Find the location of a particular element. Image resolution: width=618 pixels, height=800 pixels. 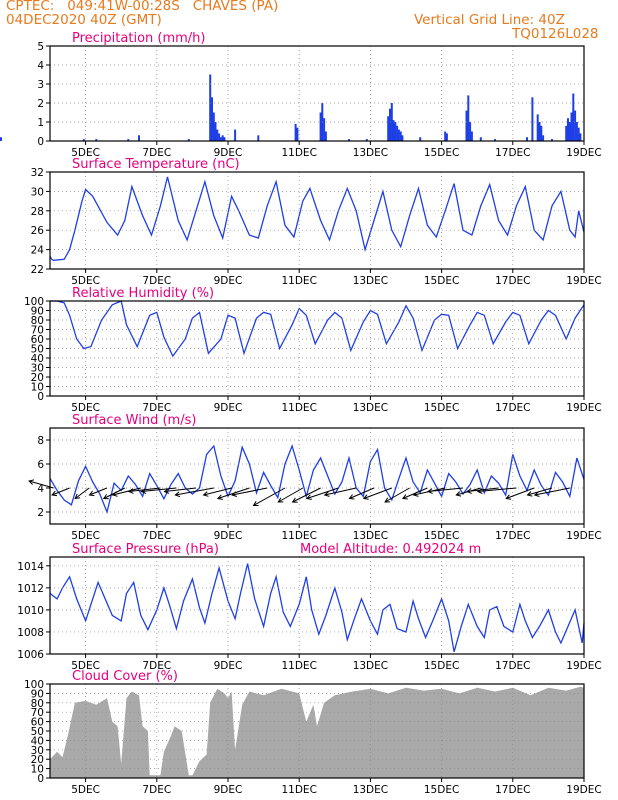

x-tick-label: 17DEC is located at coordinates (512, 666).